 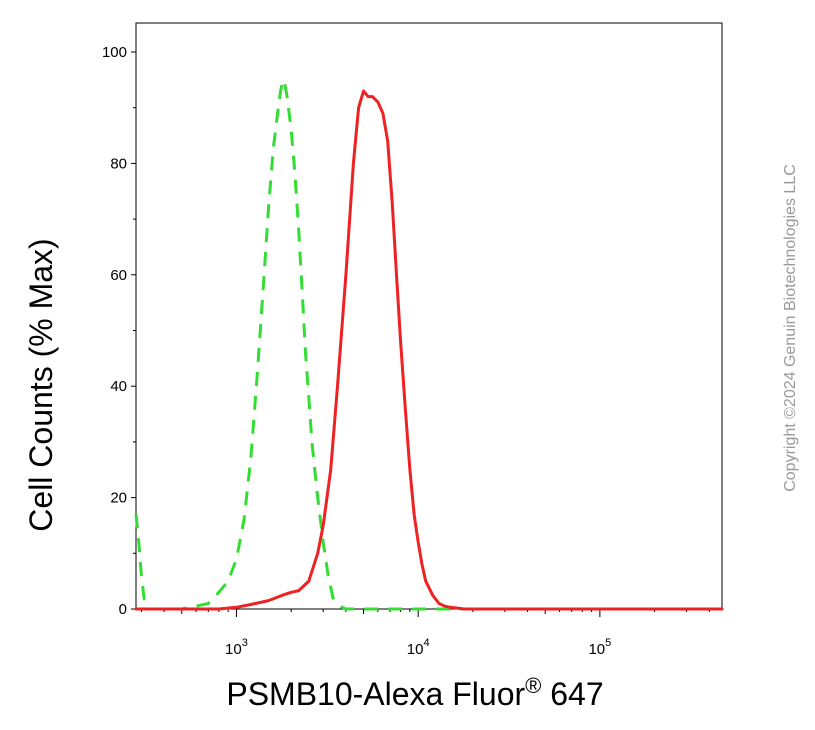 I want to click on x-tick-exponent: 3, so click(x=245, y=643).